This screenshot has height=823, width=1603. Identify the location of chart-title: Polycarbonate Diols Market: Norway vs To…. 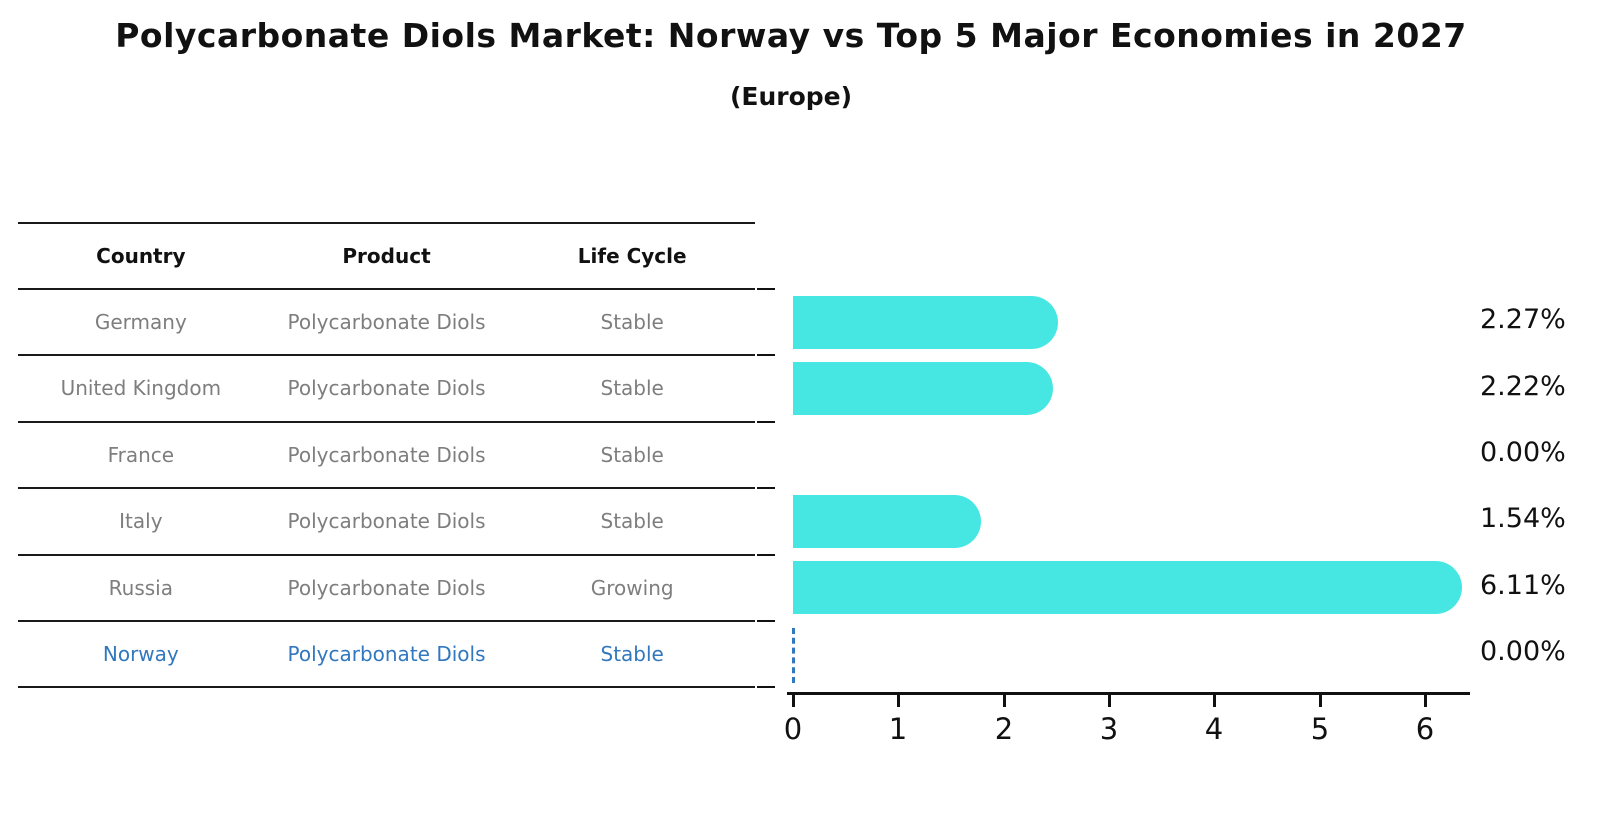
(791, 35).